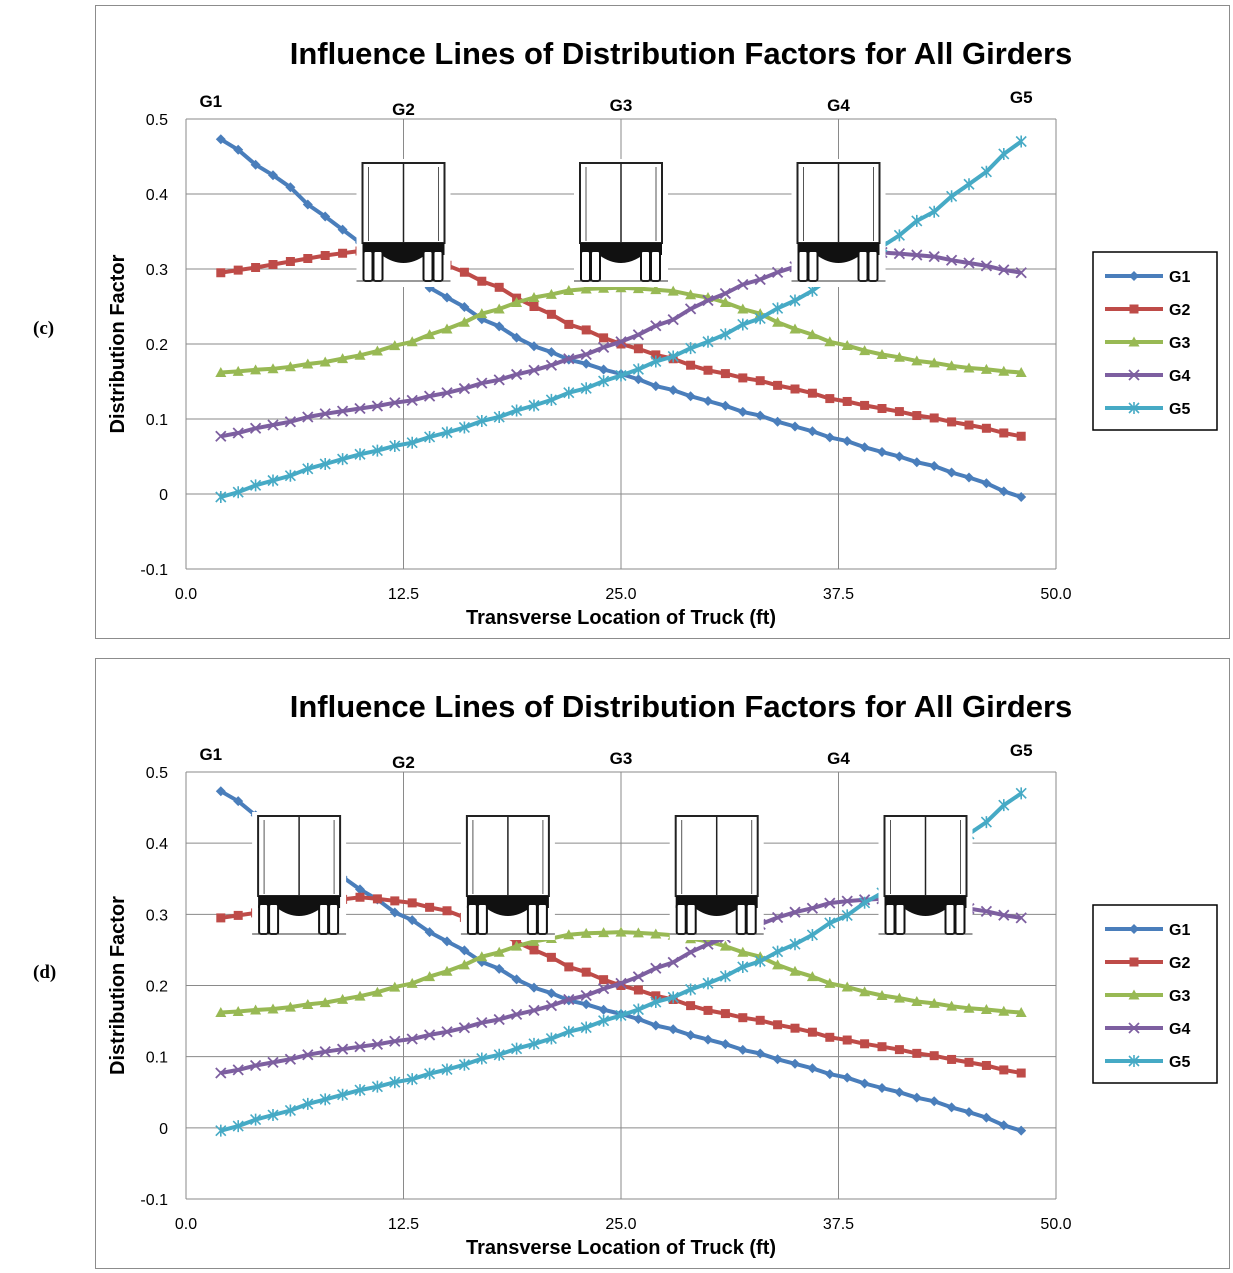  I want to click on legend-label-g2: G2, so click(1179, 963).